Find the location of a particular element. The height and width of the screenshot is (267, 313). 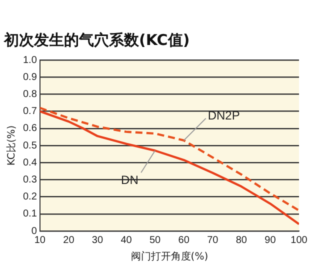

y-tick-label: 0.6 is located at coordinates (30, 128).